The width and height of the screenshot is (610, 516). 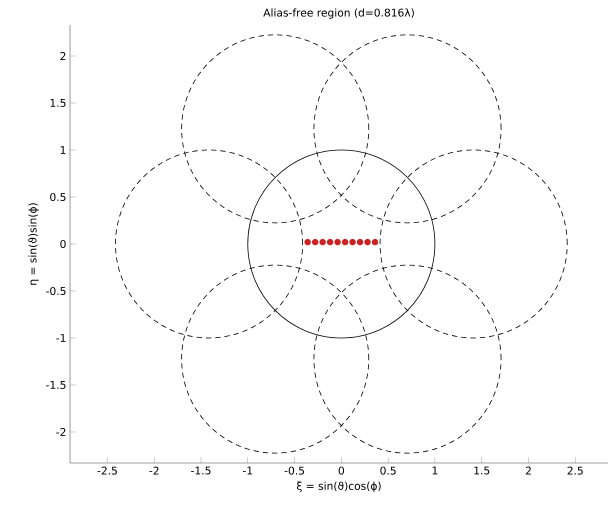 I want to click on x-tick-label: 2, so click(x=528, y=470).